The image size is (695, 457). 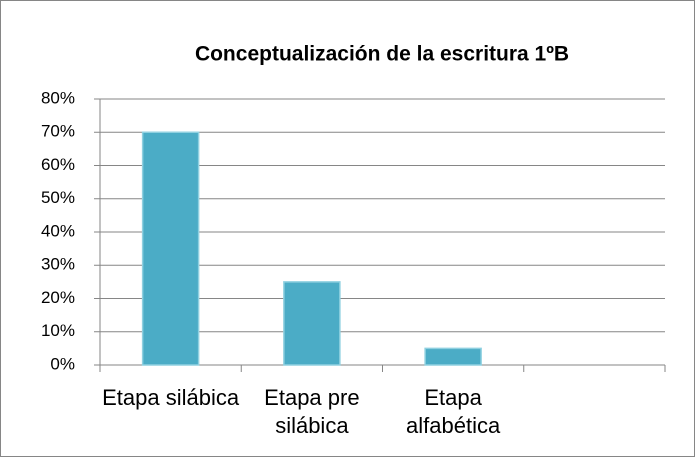 I want to click on y-tick-label: 80%, so click(x=58, y=97).